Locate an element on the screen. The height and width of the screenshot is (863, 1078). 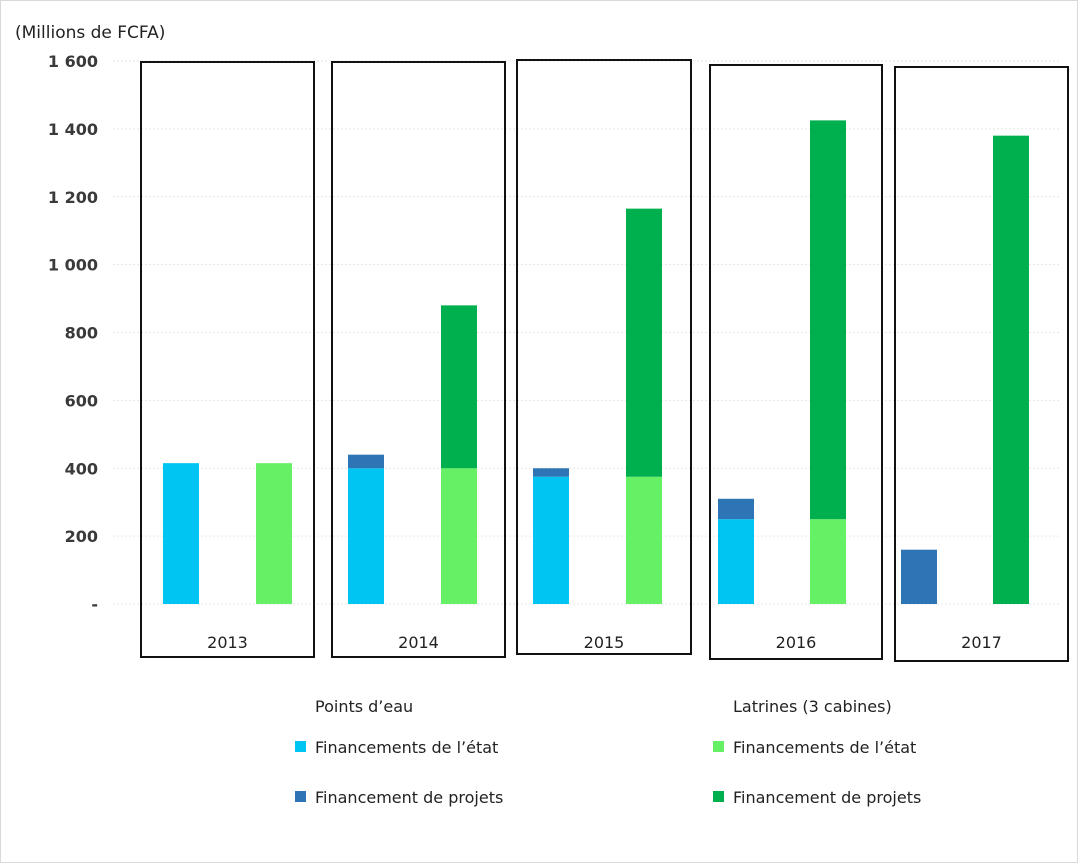
bar-points-eau-projets-2017 is located at coordinates (919, 576).